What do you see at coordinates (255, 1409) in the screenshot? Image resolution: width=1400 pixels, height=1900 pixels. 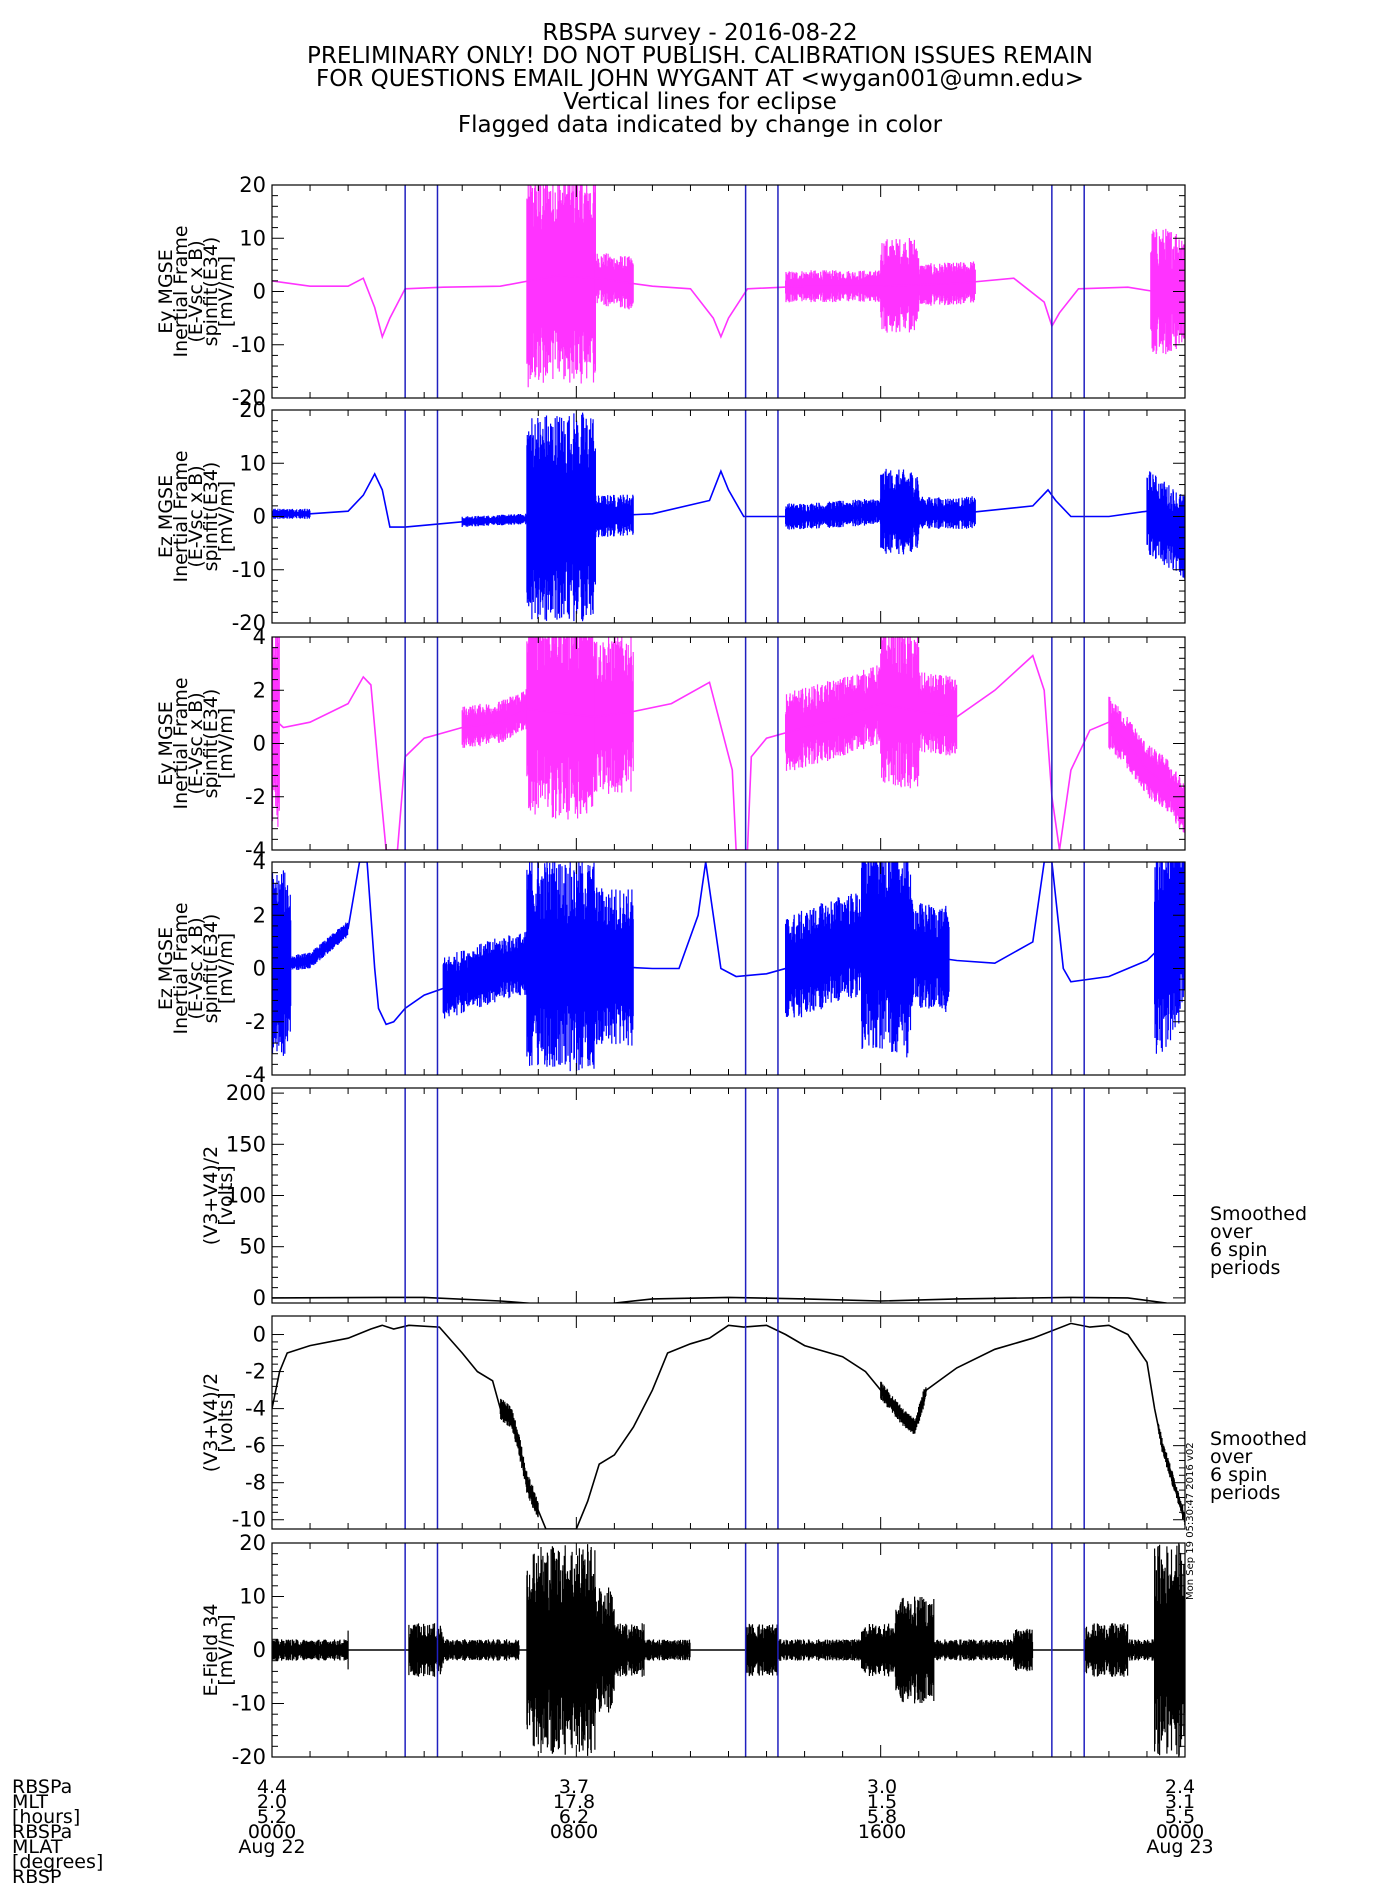 I see `y-tick-label: -4` at bounding box center [255, 1409].